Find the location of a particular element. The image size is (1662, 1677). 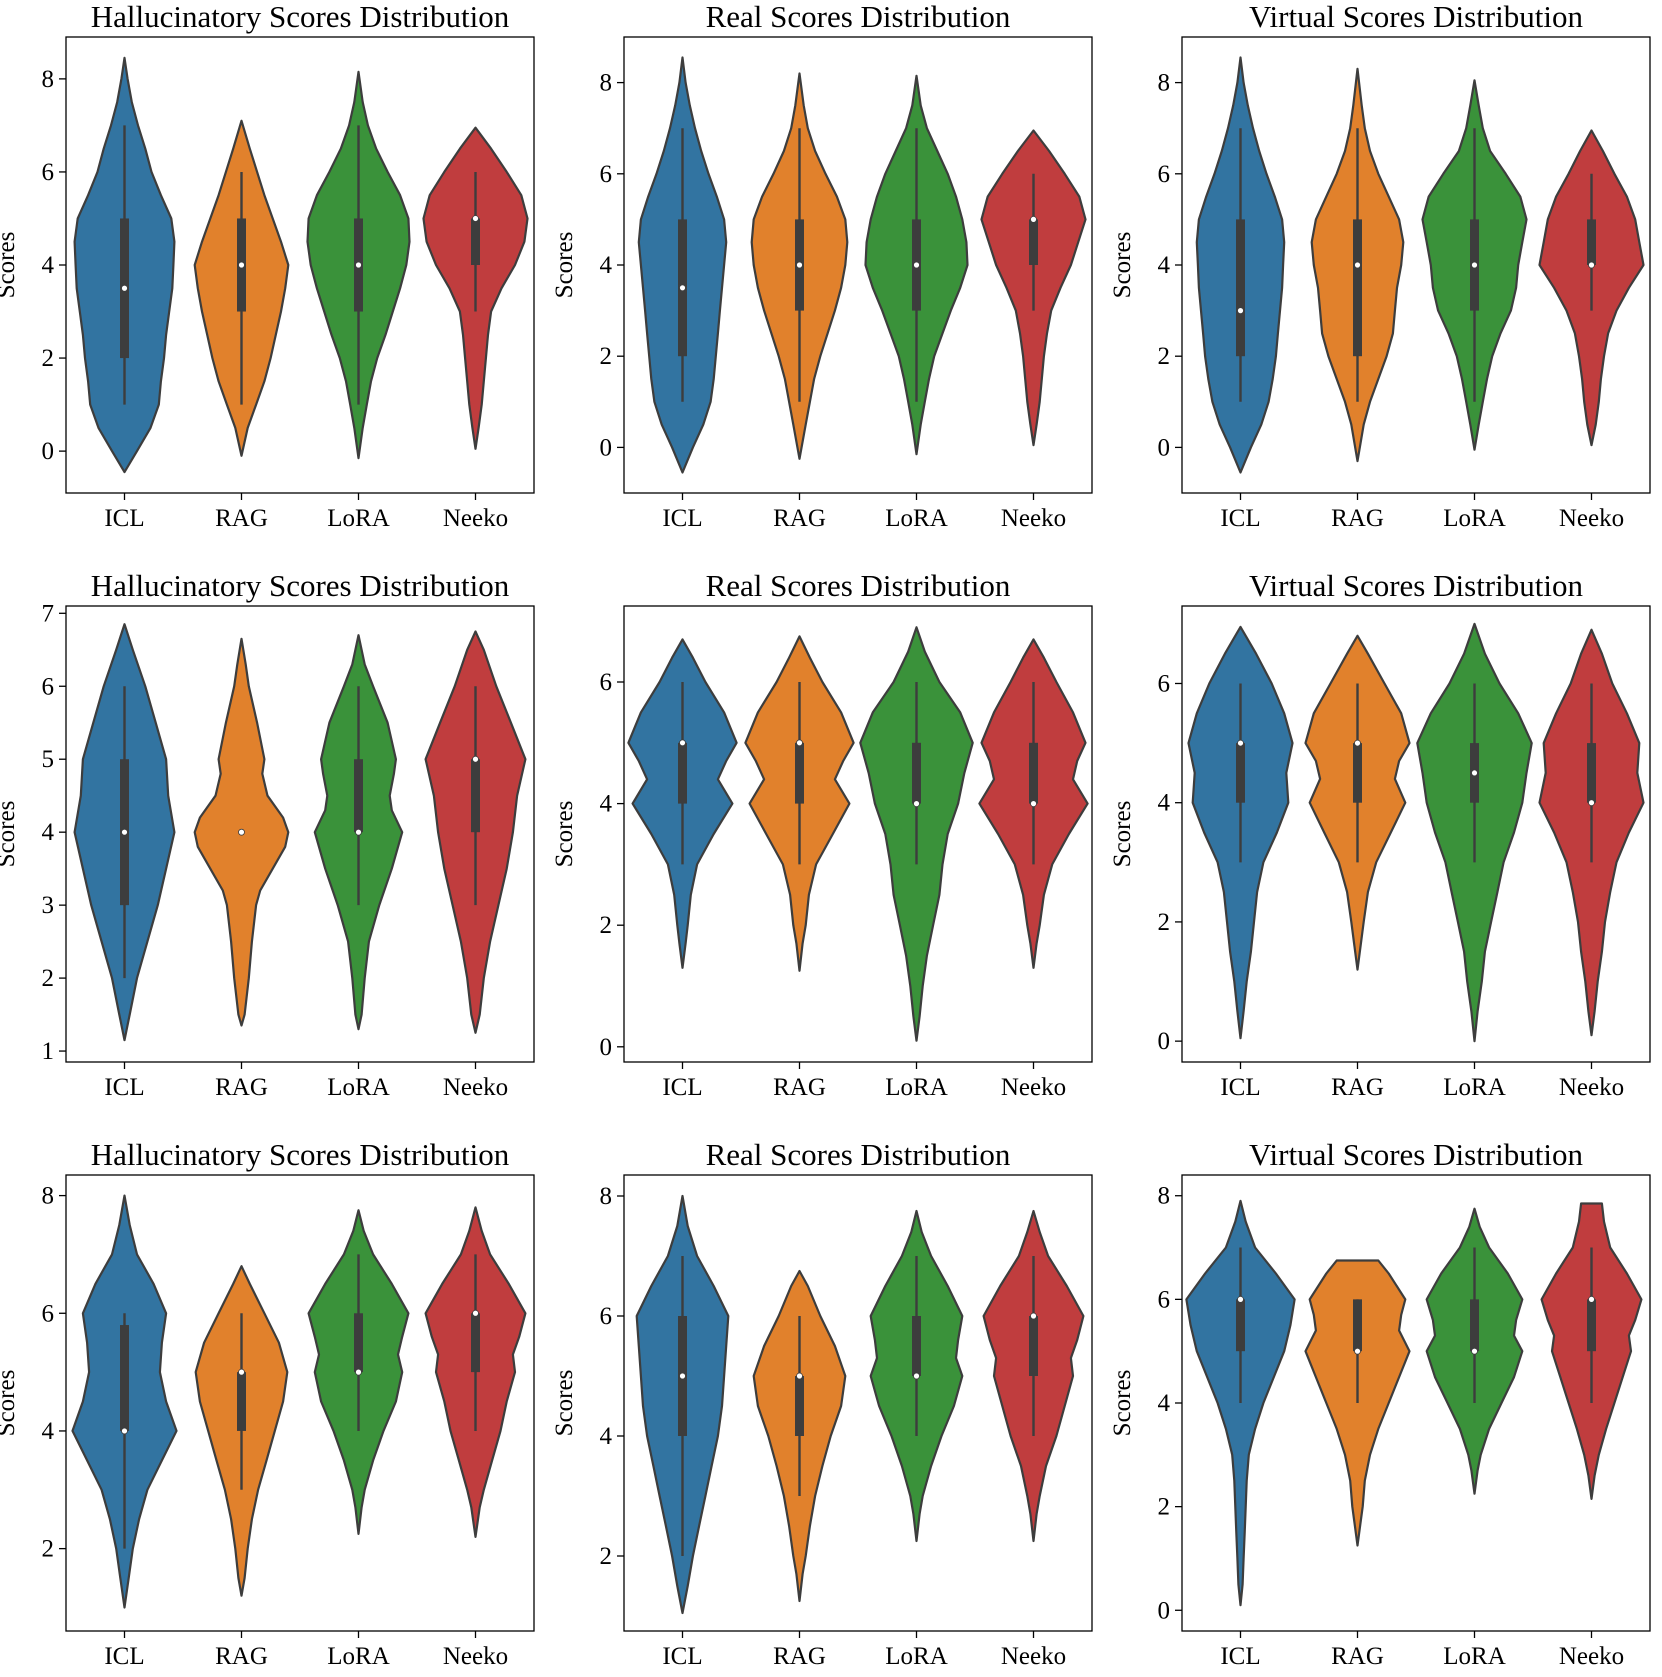

subplot-title: Hallucinatory Scores Distribution is located at coordinates (300, 17).